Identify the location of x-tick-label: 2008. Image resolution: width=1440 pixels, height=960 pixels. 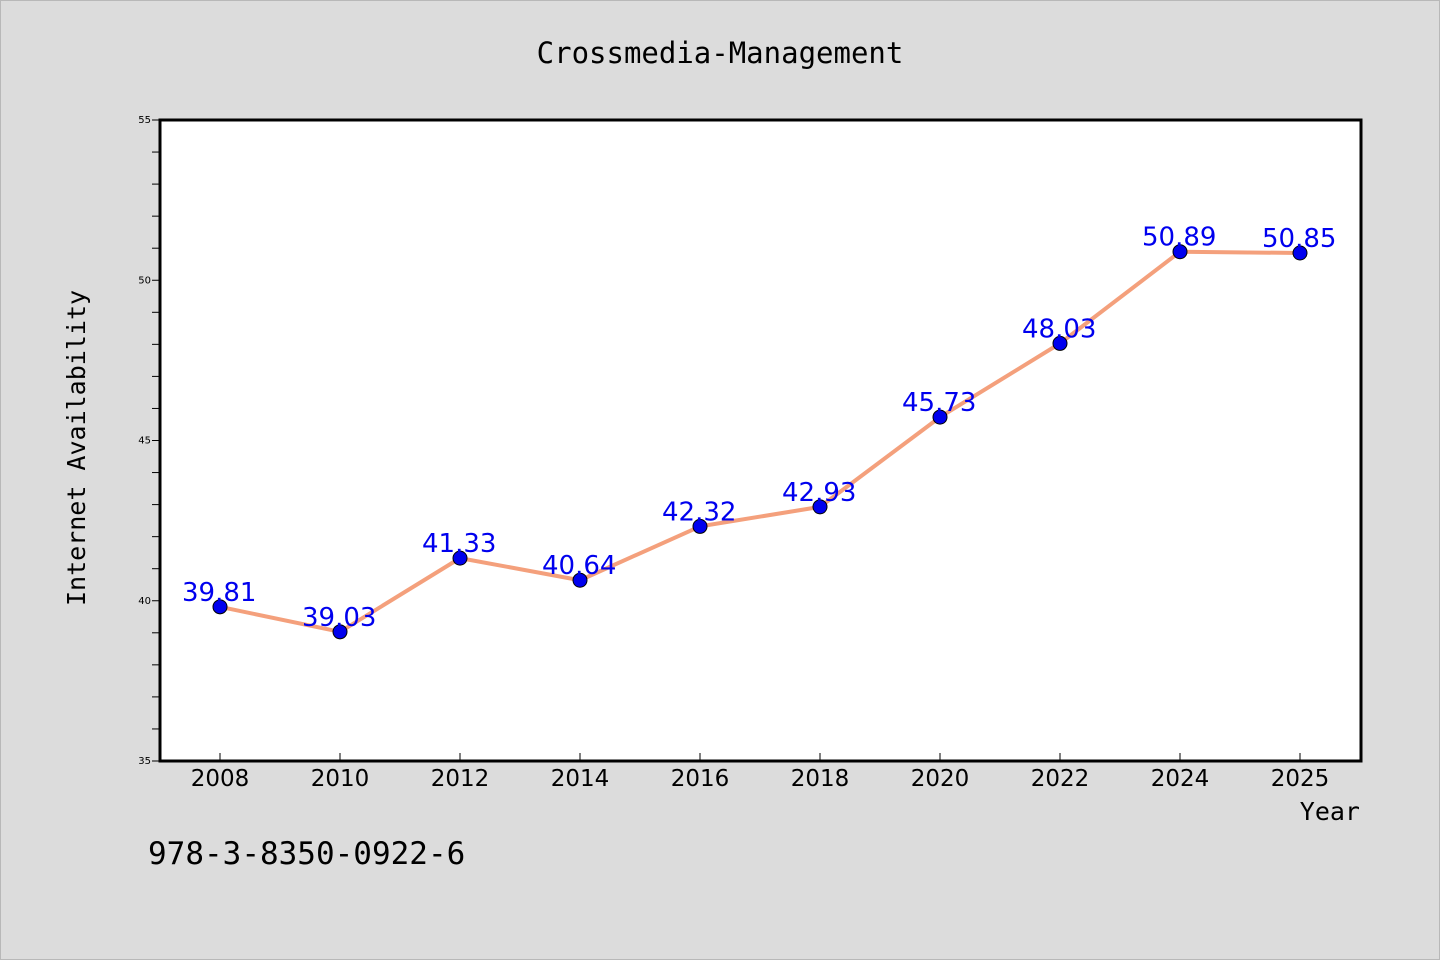
(220, 779).